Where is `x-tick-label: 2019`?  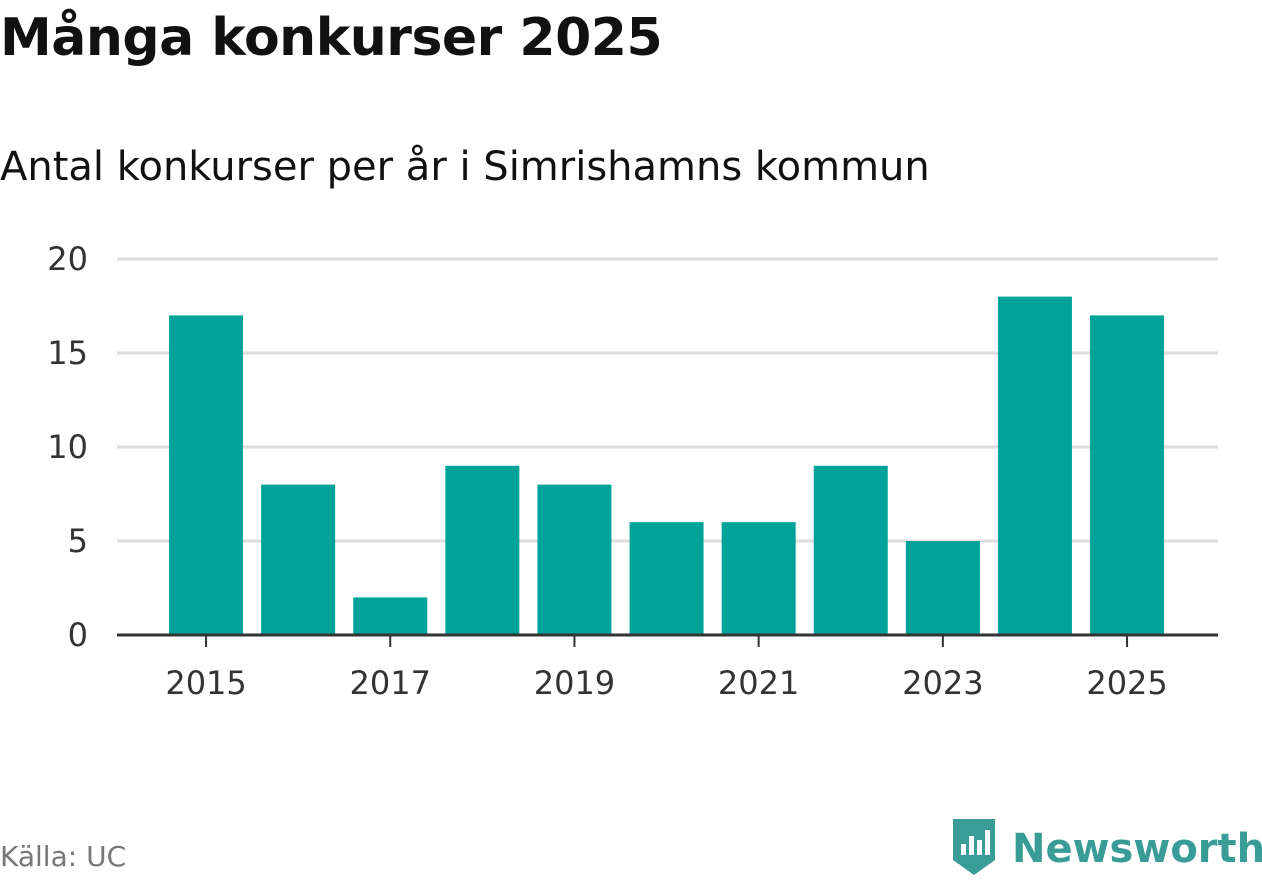 x-tick-label: 2019 is located at coordinates (574, 683).